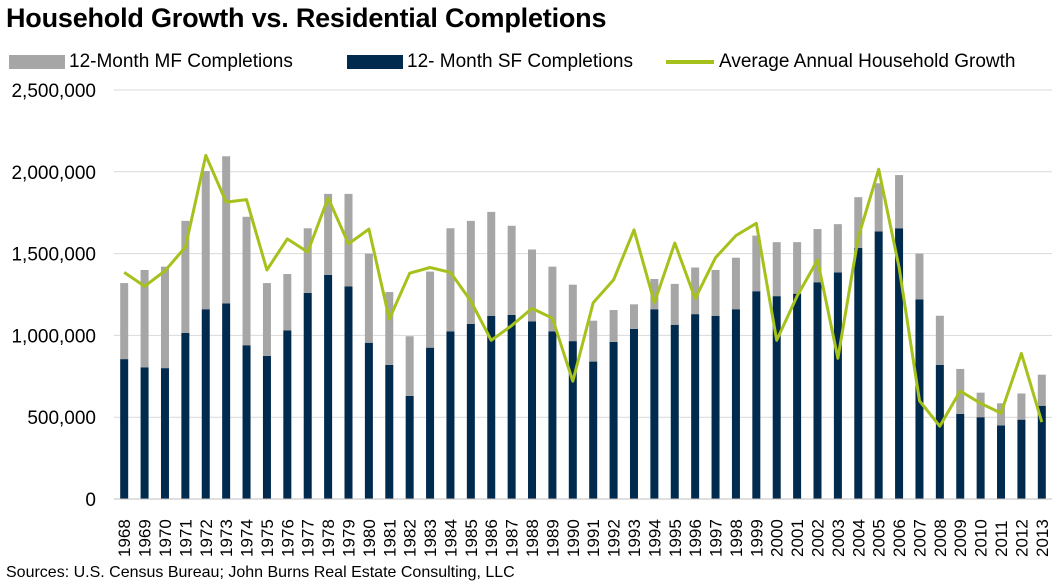 The width and height of the screenshot is (1057, 588). I want to click on legend-swatch-household-growth, so click(690, 62).